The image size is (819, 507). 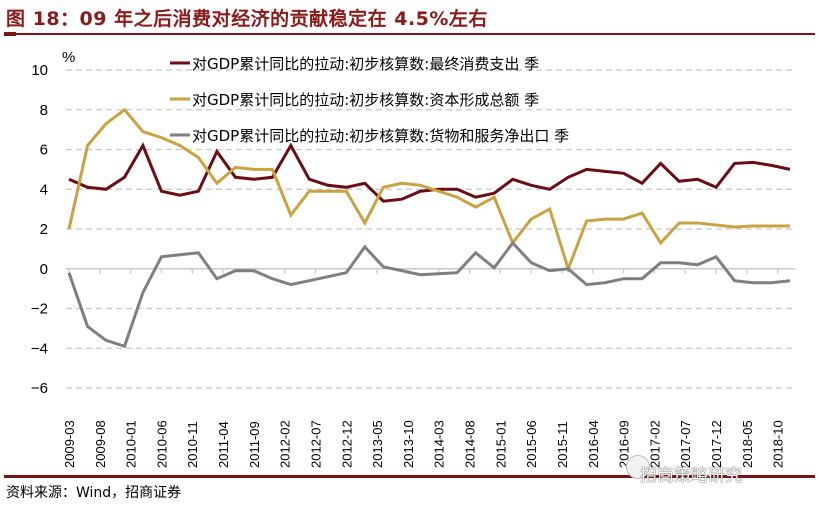 What do you see at coordinates (654, 444) in the screenshot?
I see `x-tick-label: 2017-02` at bounding box center [654, 444].